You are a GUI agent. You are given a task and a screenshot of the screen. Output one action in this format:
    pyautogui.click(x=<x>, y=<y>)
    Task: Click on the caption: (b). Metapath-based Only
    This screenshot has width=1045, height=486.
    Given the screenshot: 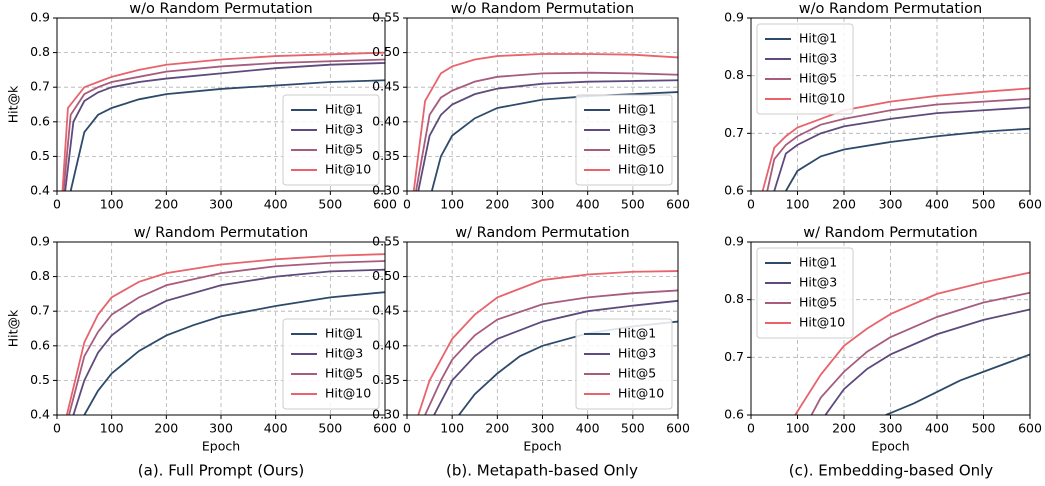 What is the action you would take?
    pyautogui.click(x=542, y=471)
    